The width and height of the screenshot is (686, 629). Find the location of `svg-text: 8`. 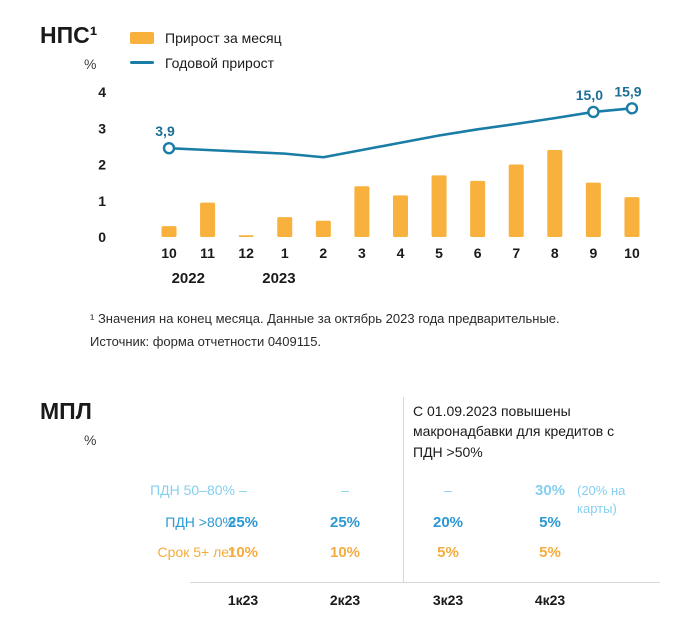

svg-text: 8 is located at coordinates (555, 253).